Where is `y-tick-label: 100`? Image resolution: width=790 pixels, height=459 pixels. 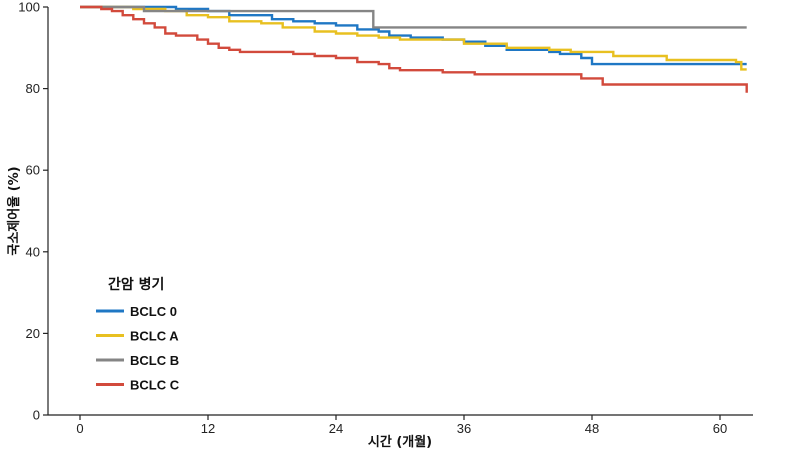 y-tick-label: 100 is located at coordinates (29, 7).